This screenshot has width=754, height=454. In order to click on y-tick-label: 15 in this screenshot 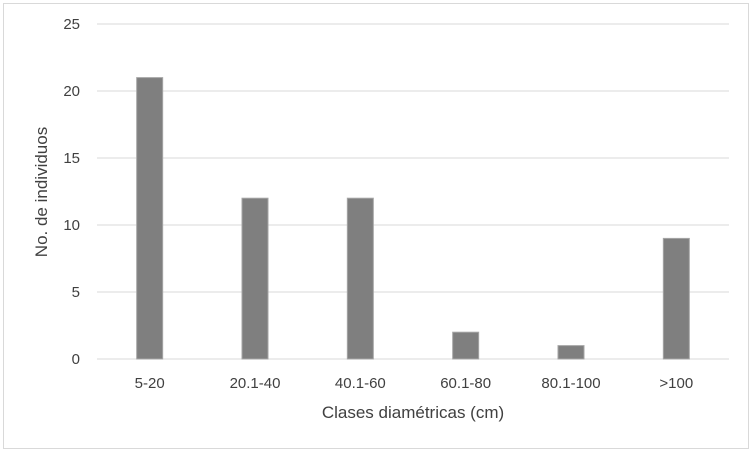, I will do `click(71, 158)`.